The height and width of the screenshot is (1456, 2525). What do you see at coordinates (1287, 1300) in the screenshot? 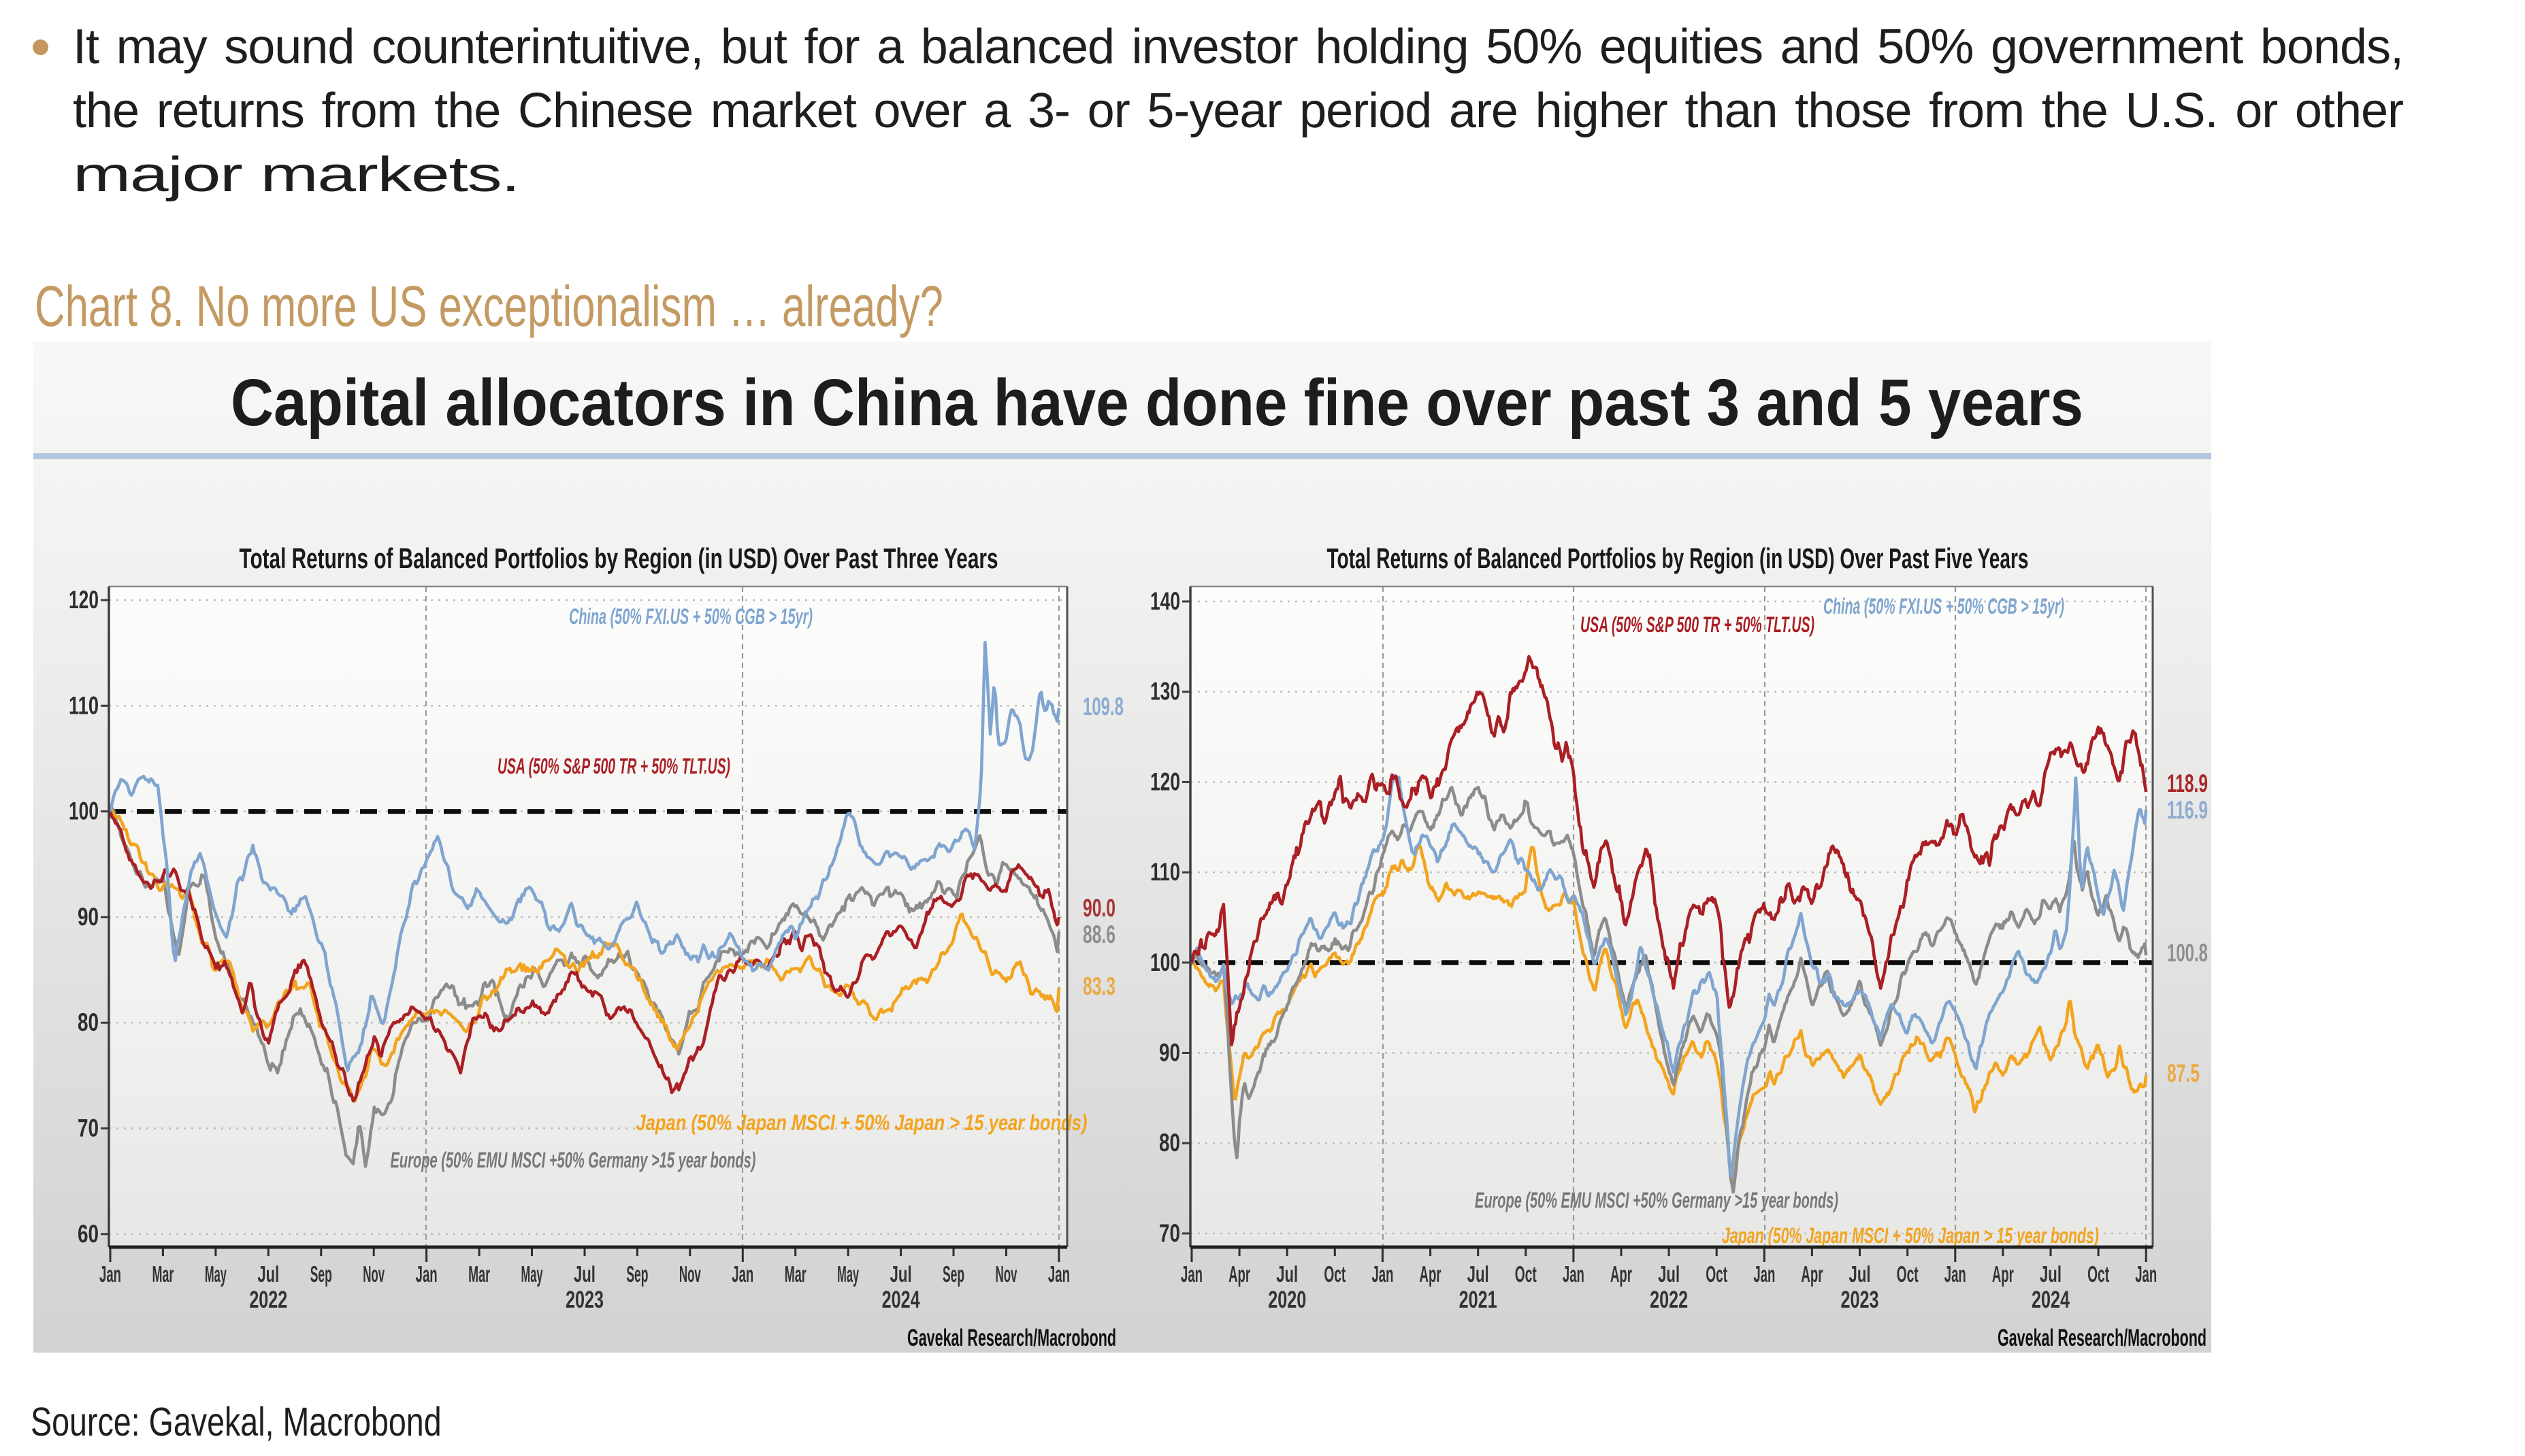
I see `svg-text: 2020` at bounding box center [1287, 1300].